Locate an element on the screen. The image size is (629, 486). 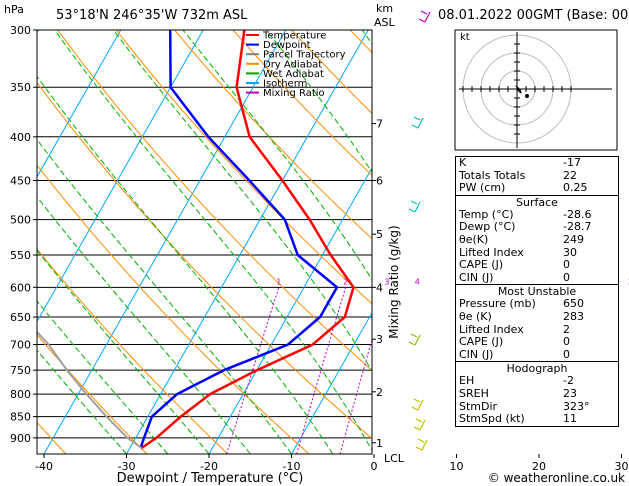
x-axis-title: Dewpoint / Temperature (°C) is located at coordinates (210, 478).